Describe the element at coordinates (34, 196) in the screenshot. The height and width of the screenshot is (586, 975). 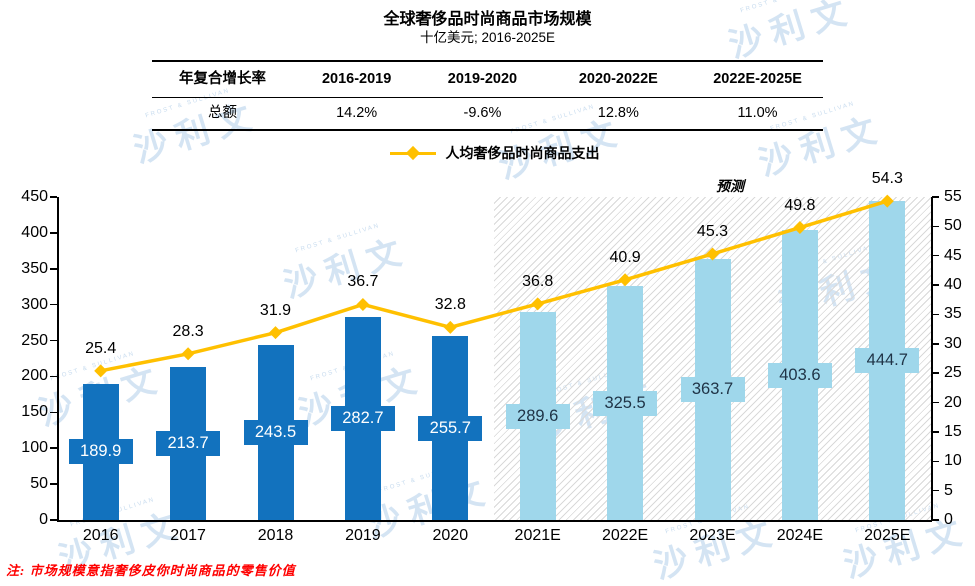
I see `y-tick-left-450: 450` at that location.